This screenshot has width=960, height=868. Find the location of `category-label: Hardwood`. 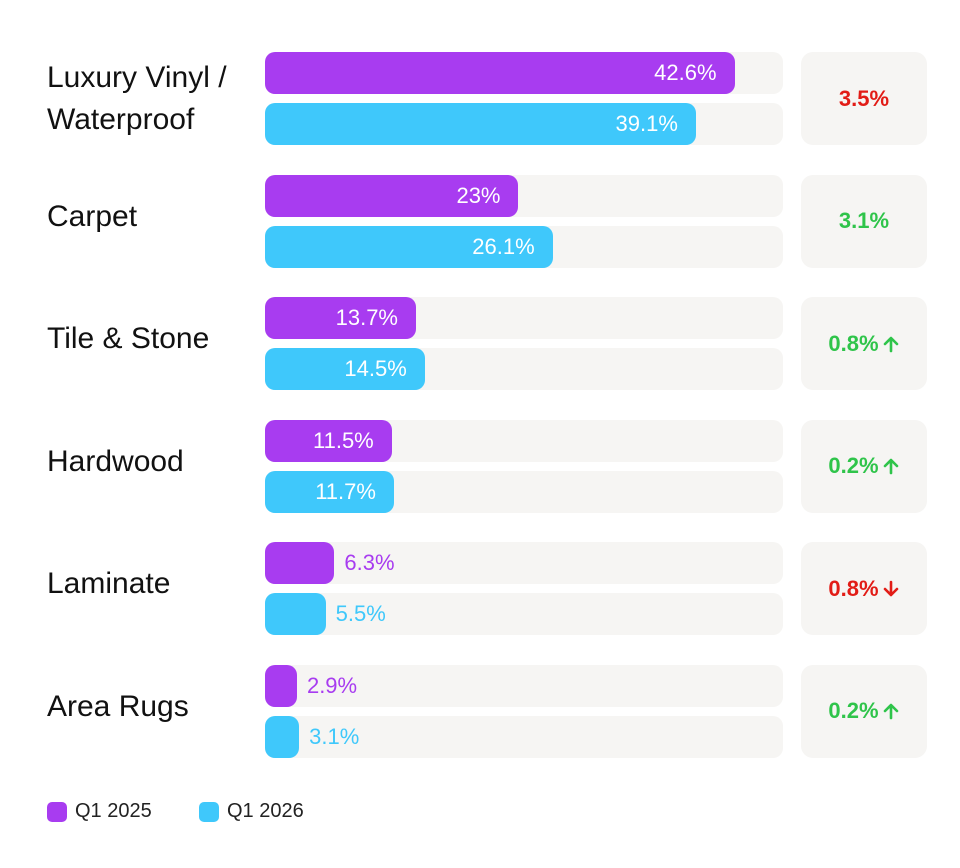

category-label: Hardwood is located at coordinates (115, 461).